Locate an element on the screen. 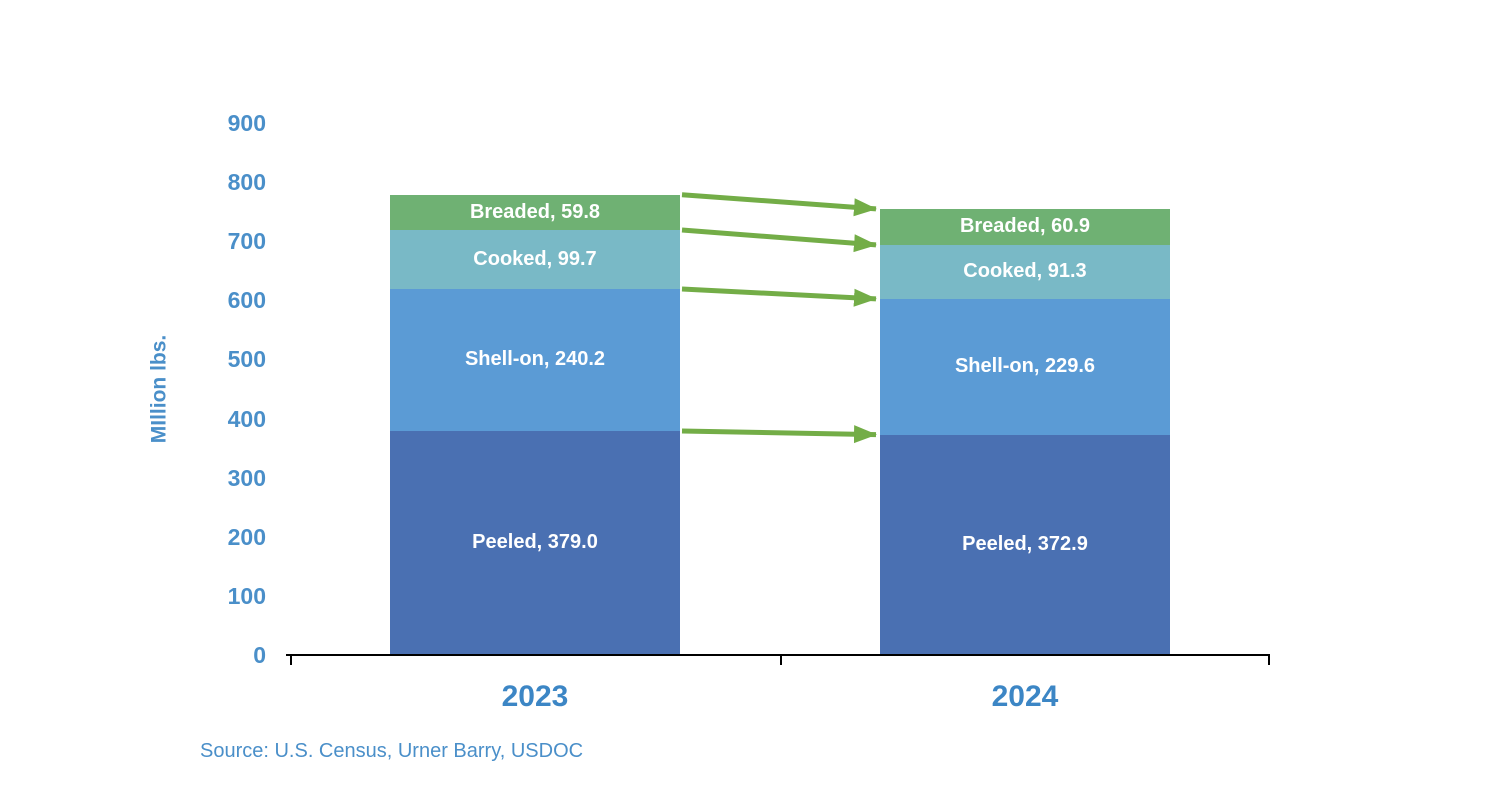  bar-segment-cooked-2023: Cooked, 99.7 is located at coordinates (535, 259).